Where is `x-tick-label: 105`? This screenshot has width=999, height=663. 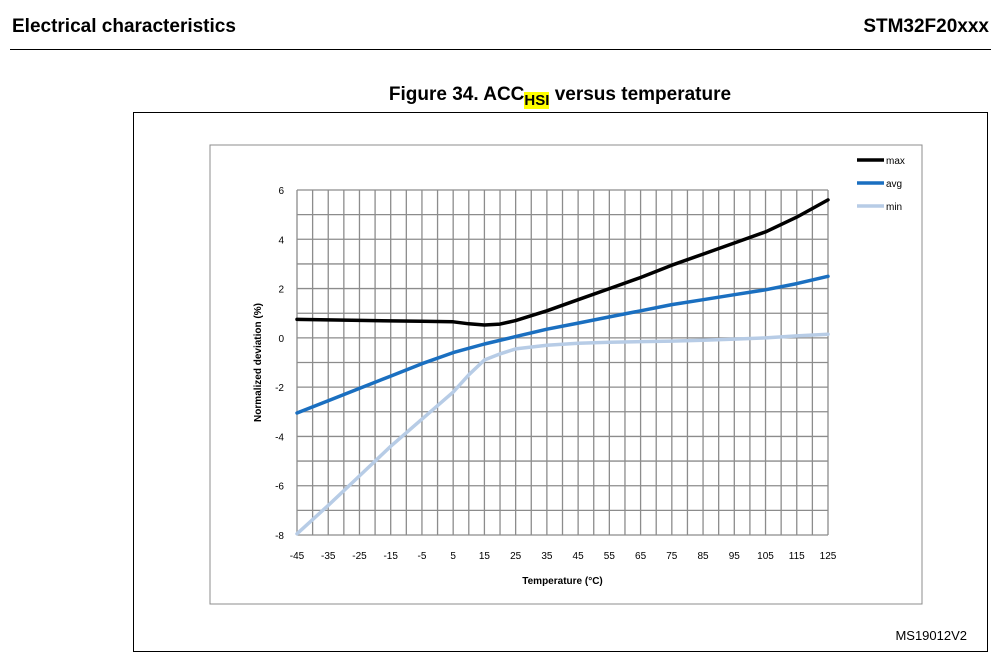 x-tick-label: 105 is located at coordinates (765, 556).